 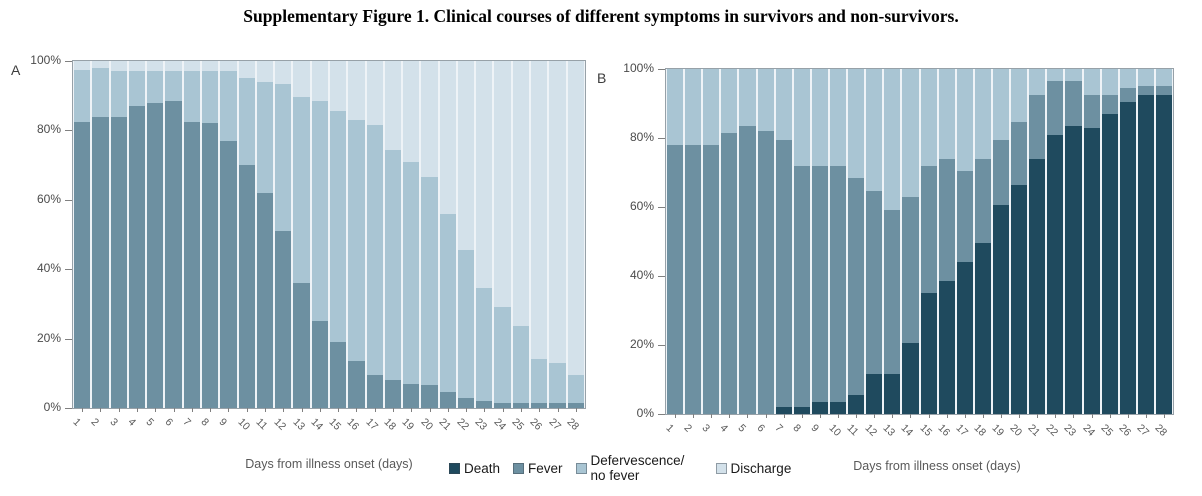 What do you see at coordinates (48, 198) in the screenshot?
I see `y-tick-label-60: 60%` at bounding box center [48, 198].